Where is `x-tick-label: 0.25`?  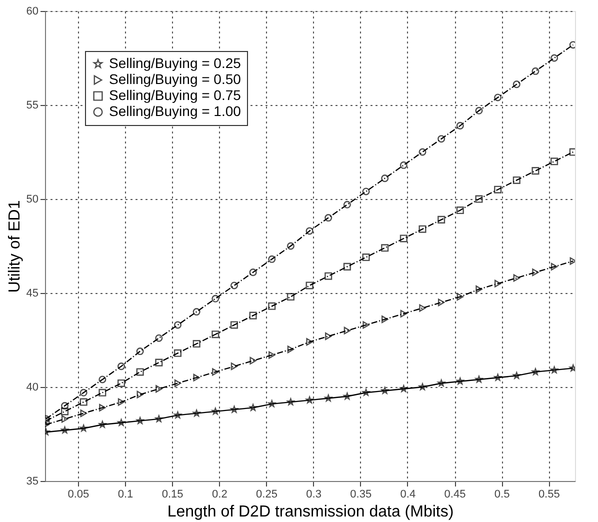 x-tick-label: 0.25 is located at coordinates (267, 494).